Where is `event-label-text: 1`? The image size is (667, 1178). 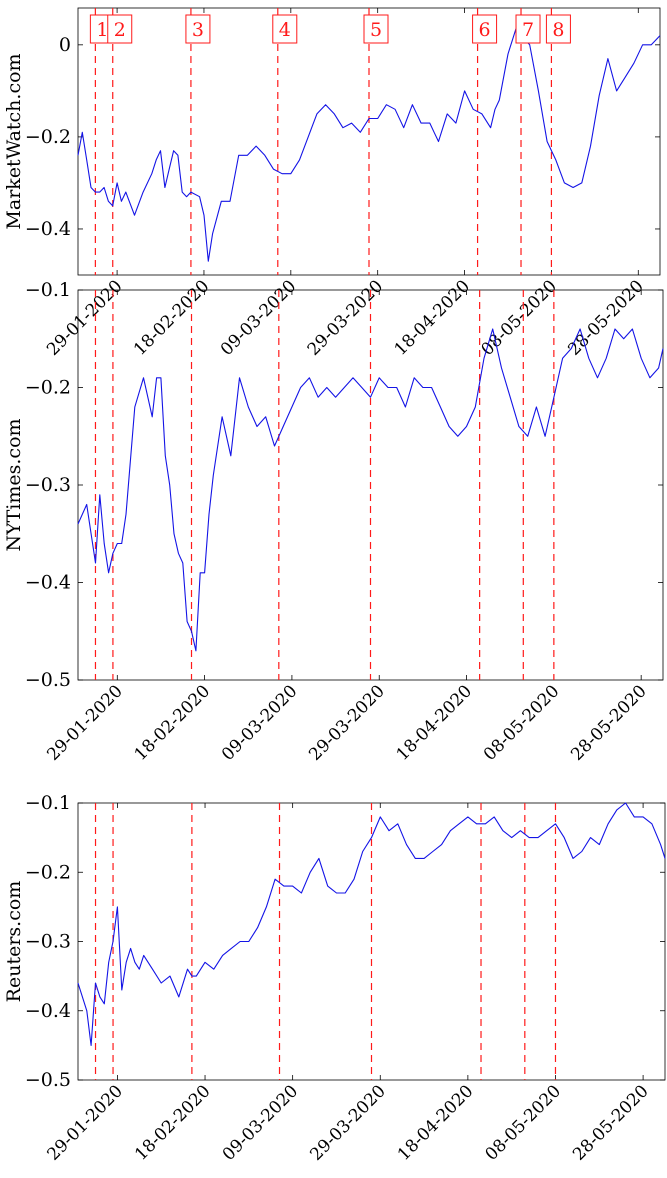 event-label-text: 1 is located at coordinates (102, 30).